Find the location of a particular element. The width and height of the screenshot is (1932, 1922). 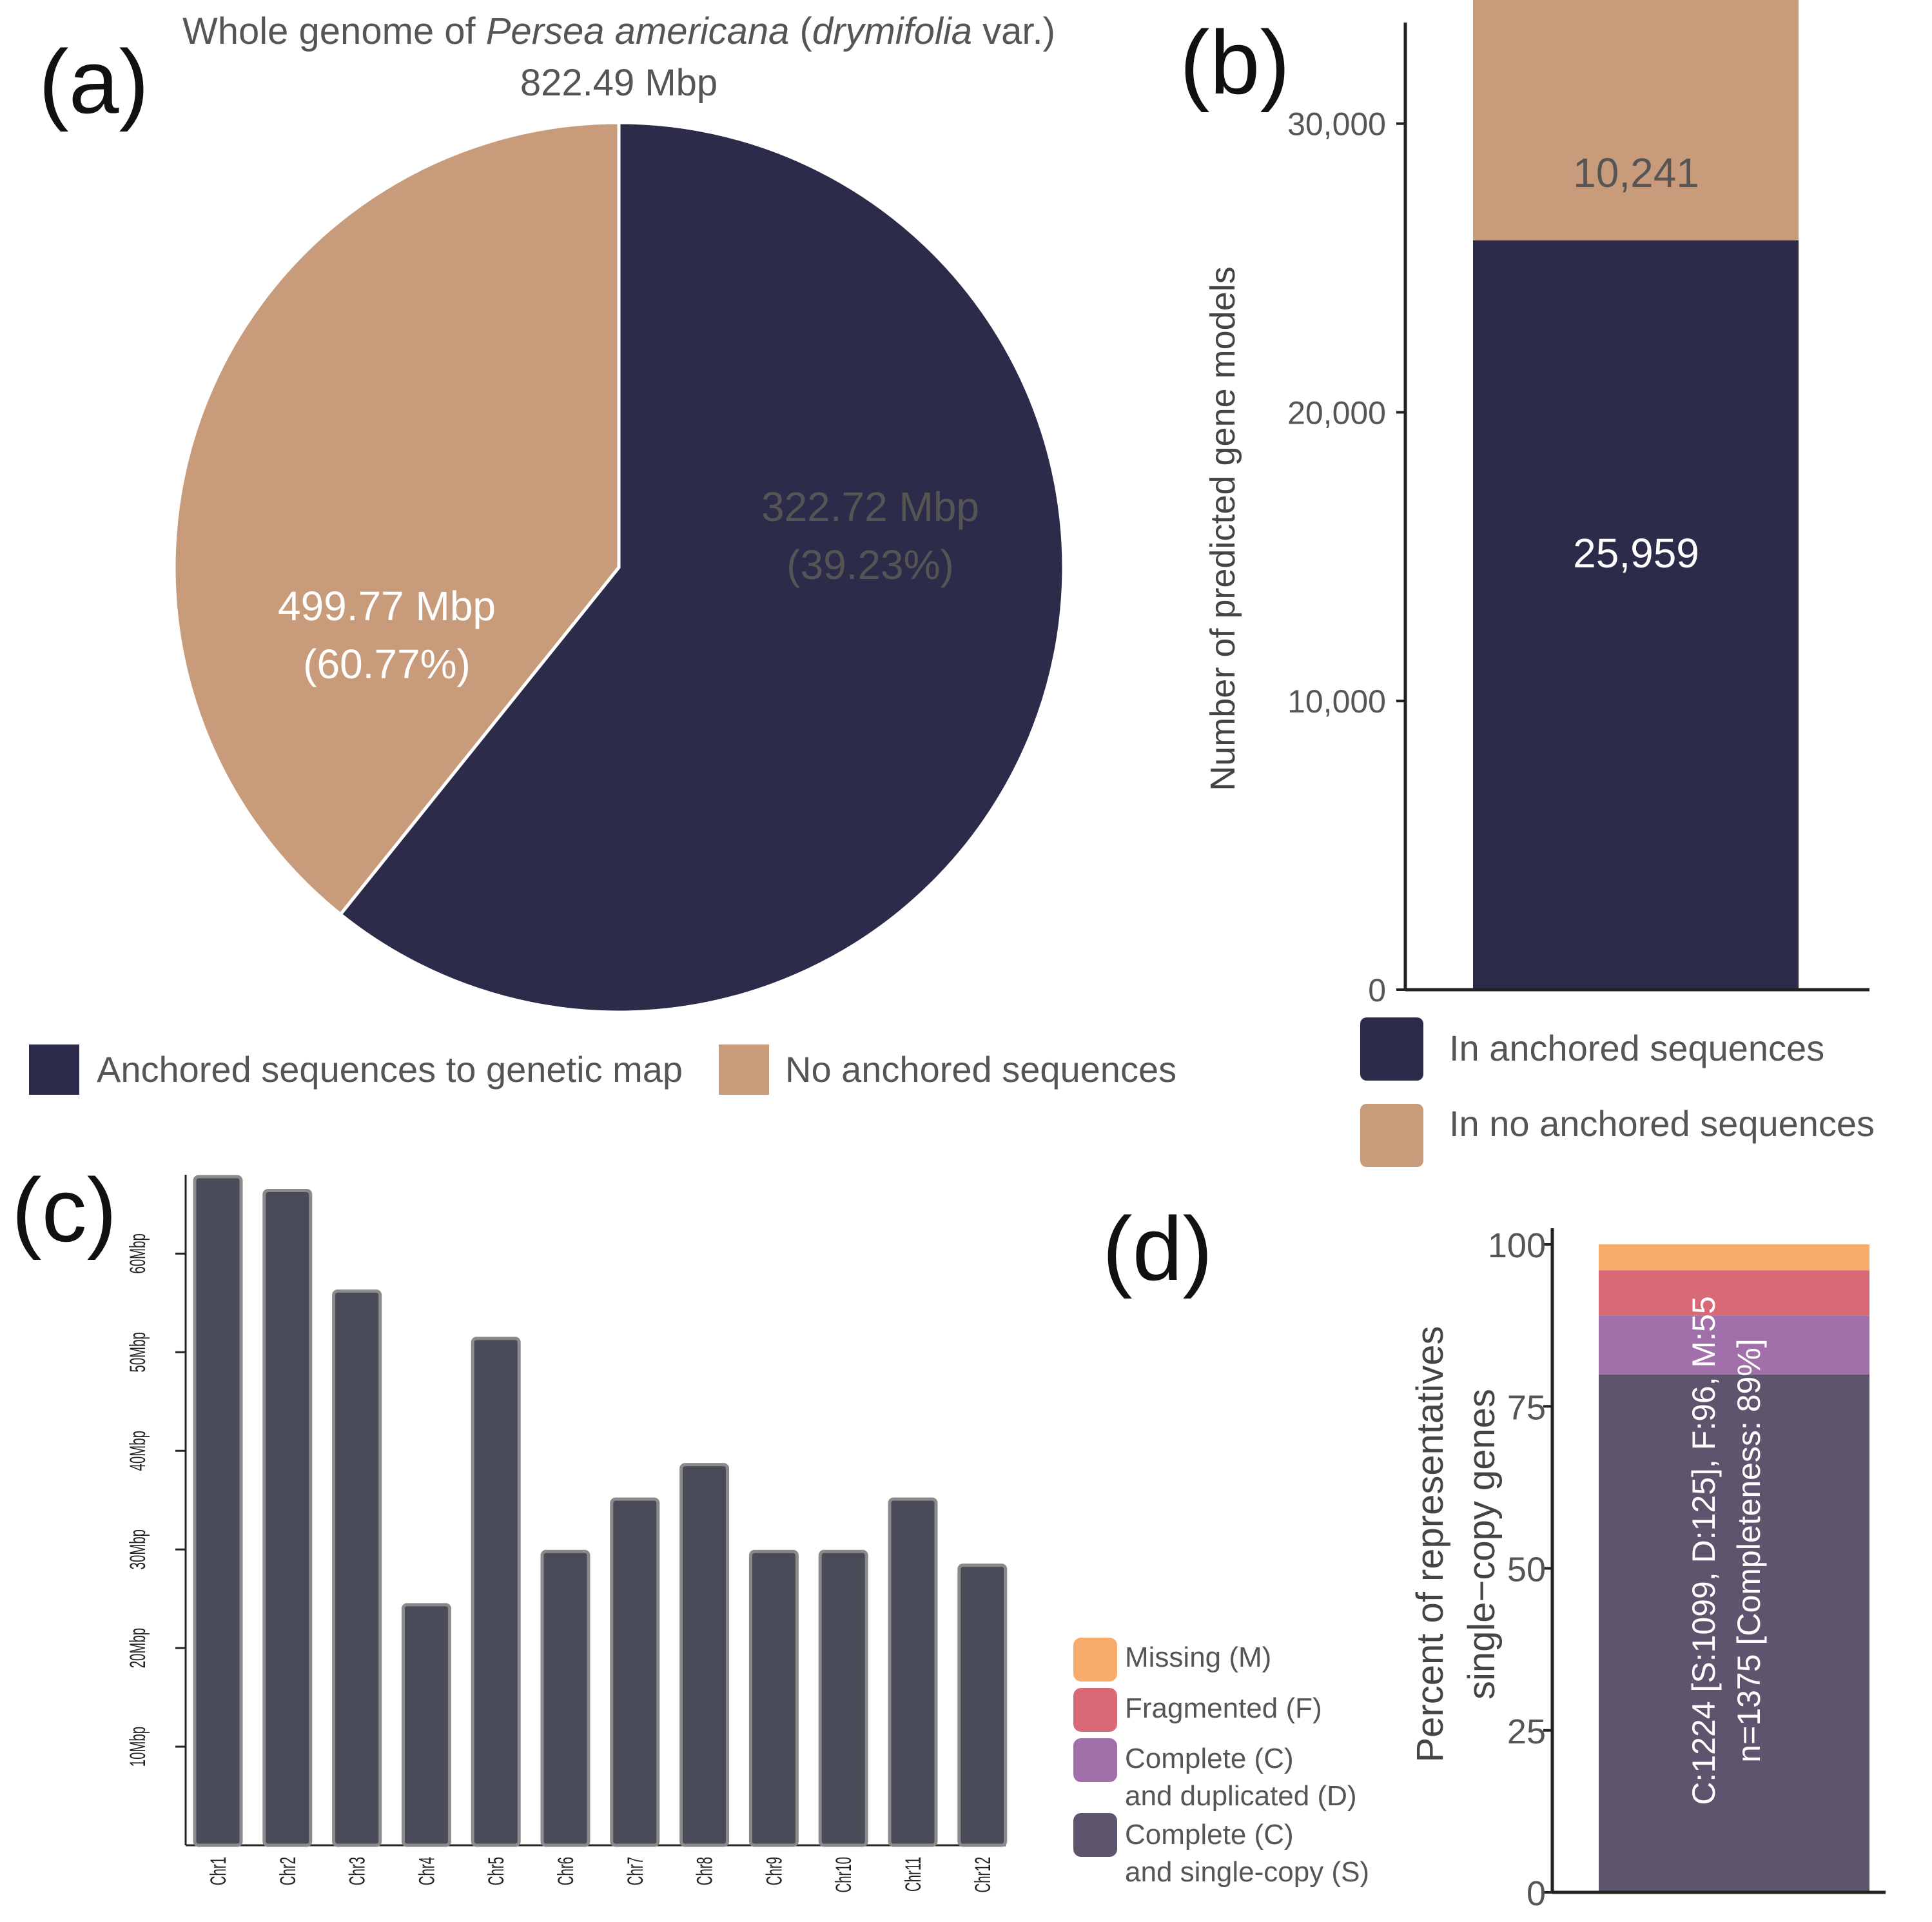

c-x-tick-label: Chr1 is located at coordinates (219, 1871).